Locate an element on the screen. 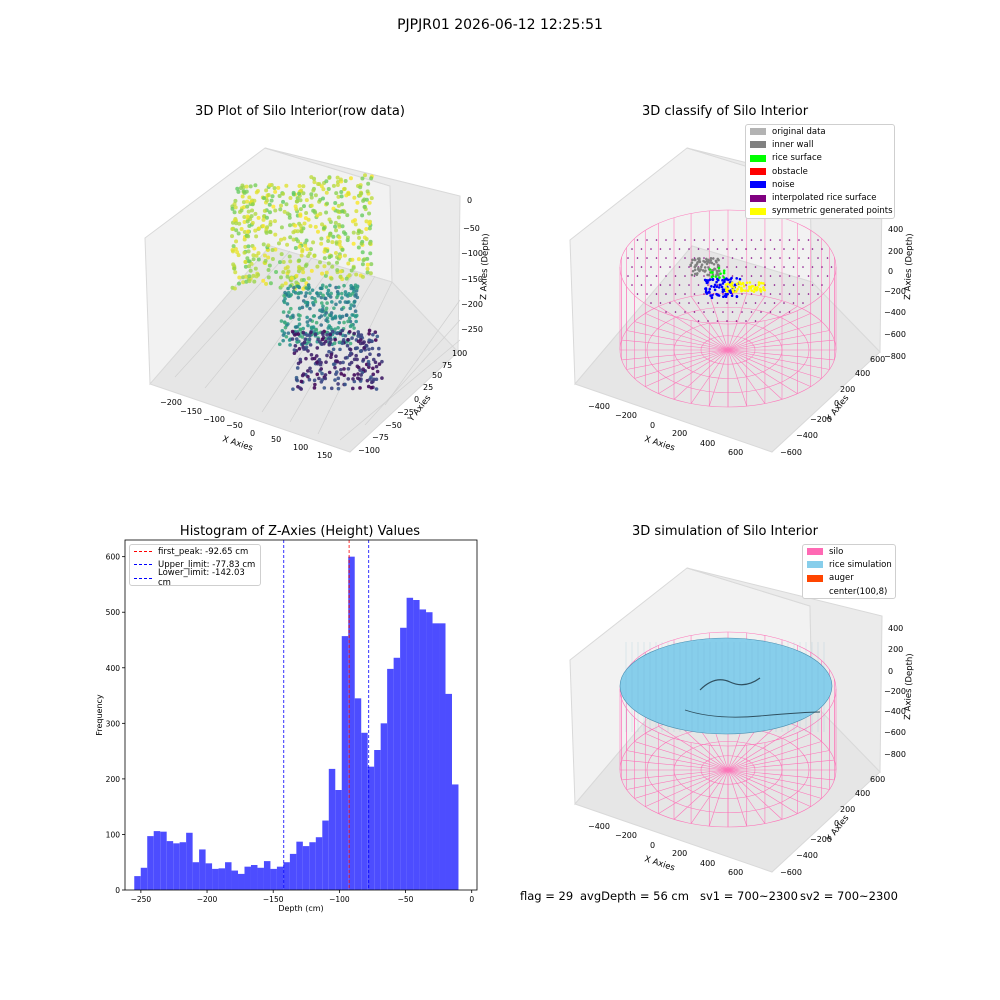 This screenshot has width=1000, height=1000. classify-xtick: −200 is located at coordinates (626, 415).